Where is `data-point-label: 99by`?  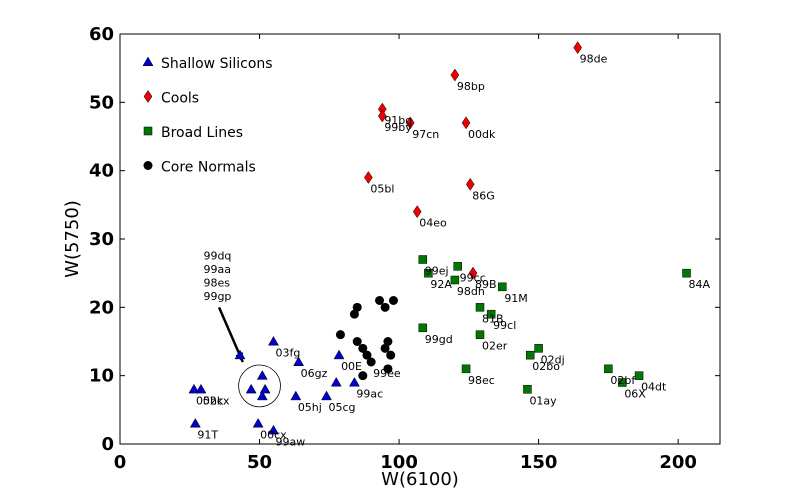
data-point-label: 99by is located at coordinates (398, 127).